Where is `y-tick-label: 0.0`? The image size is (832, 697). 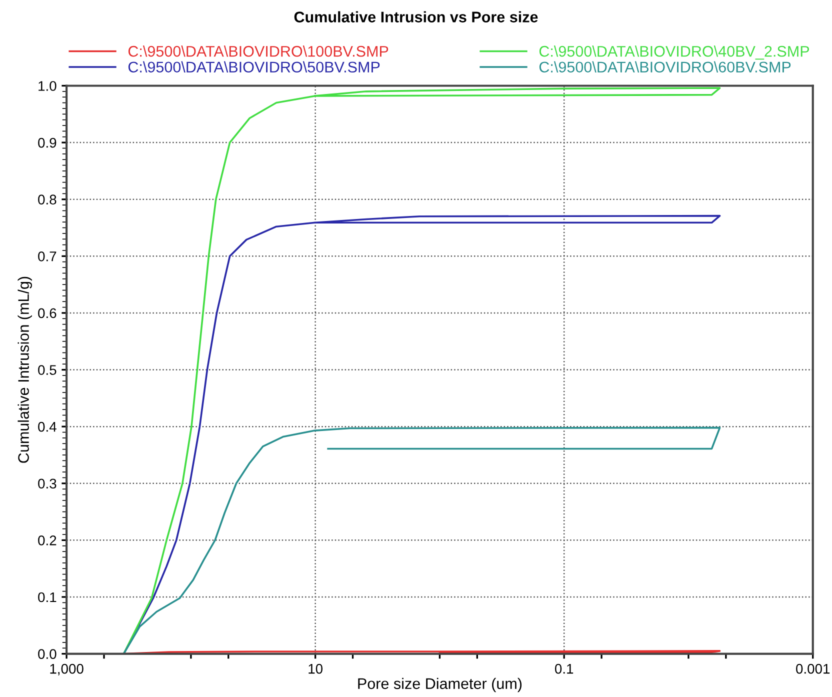
y-tick-label: 0.0 is located at coordinates (47, 654).